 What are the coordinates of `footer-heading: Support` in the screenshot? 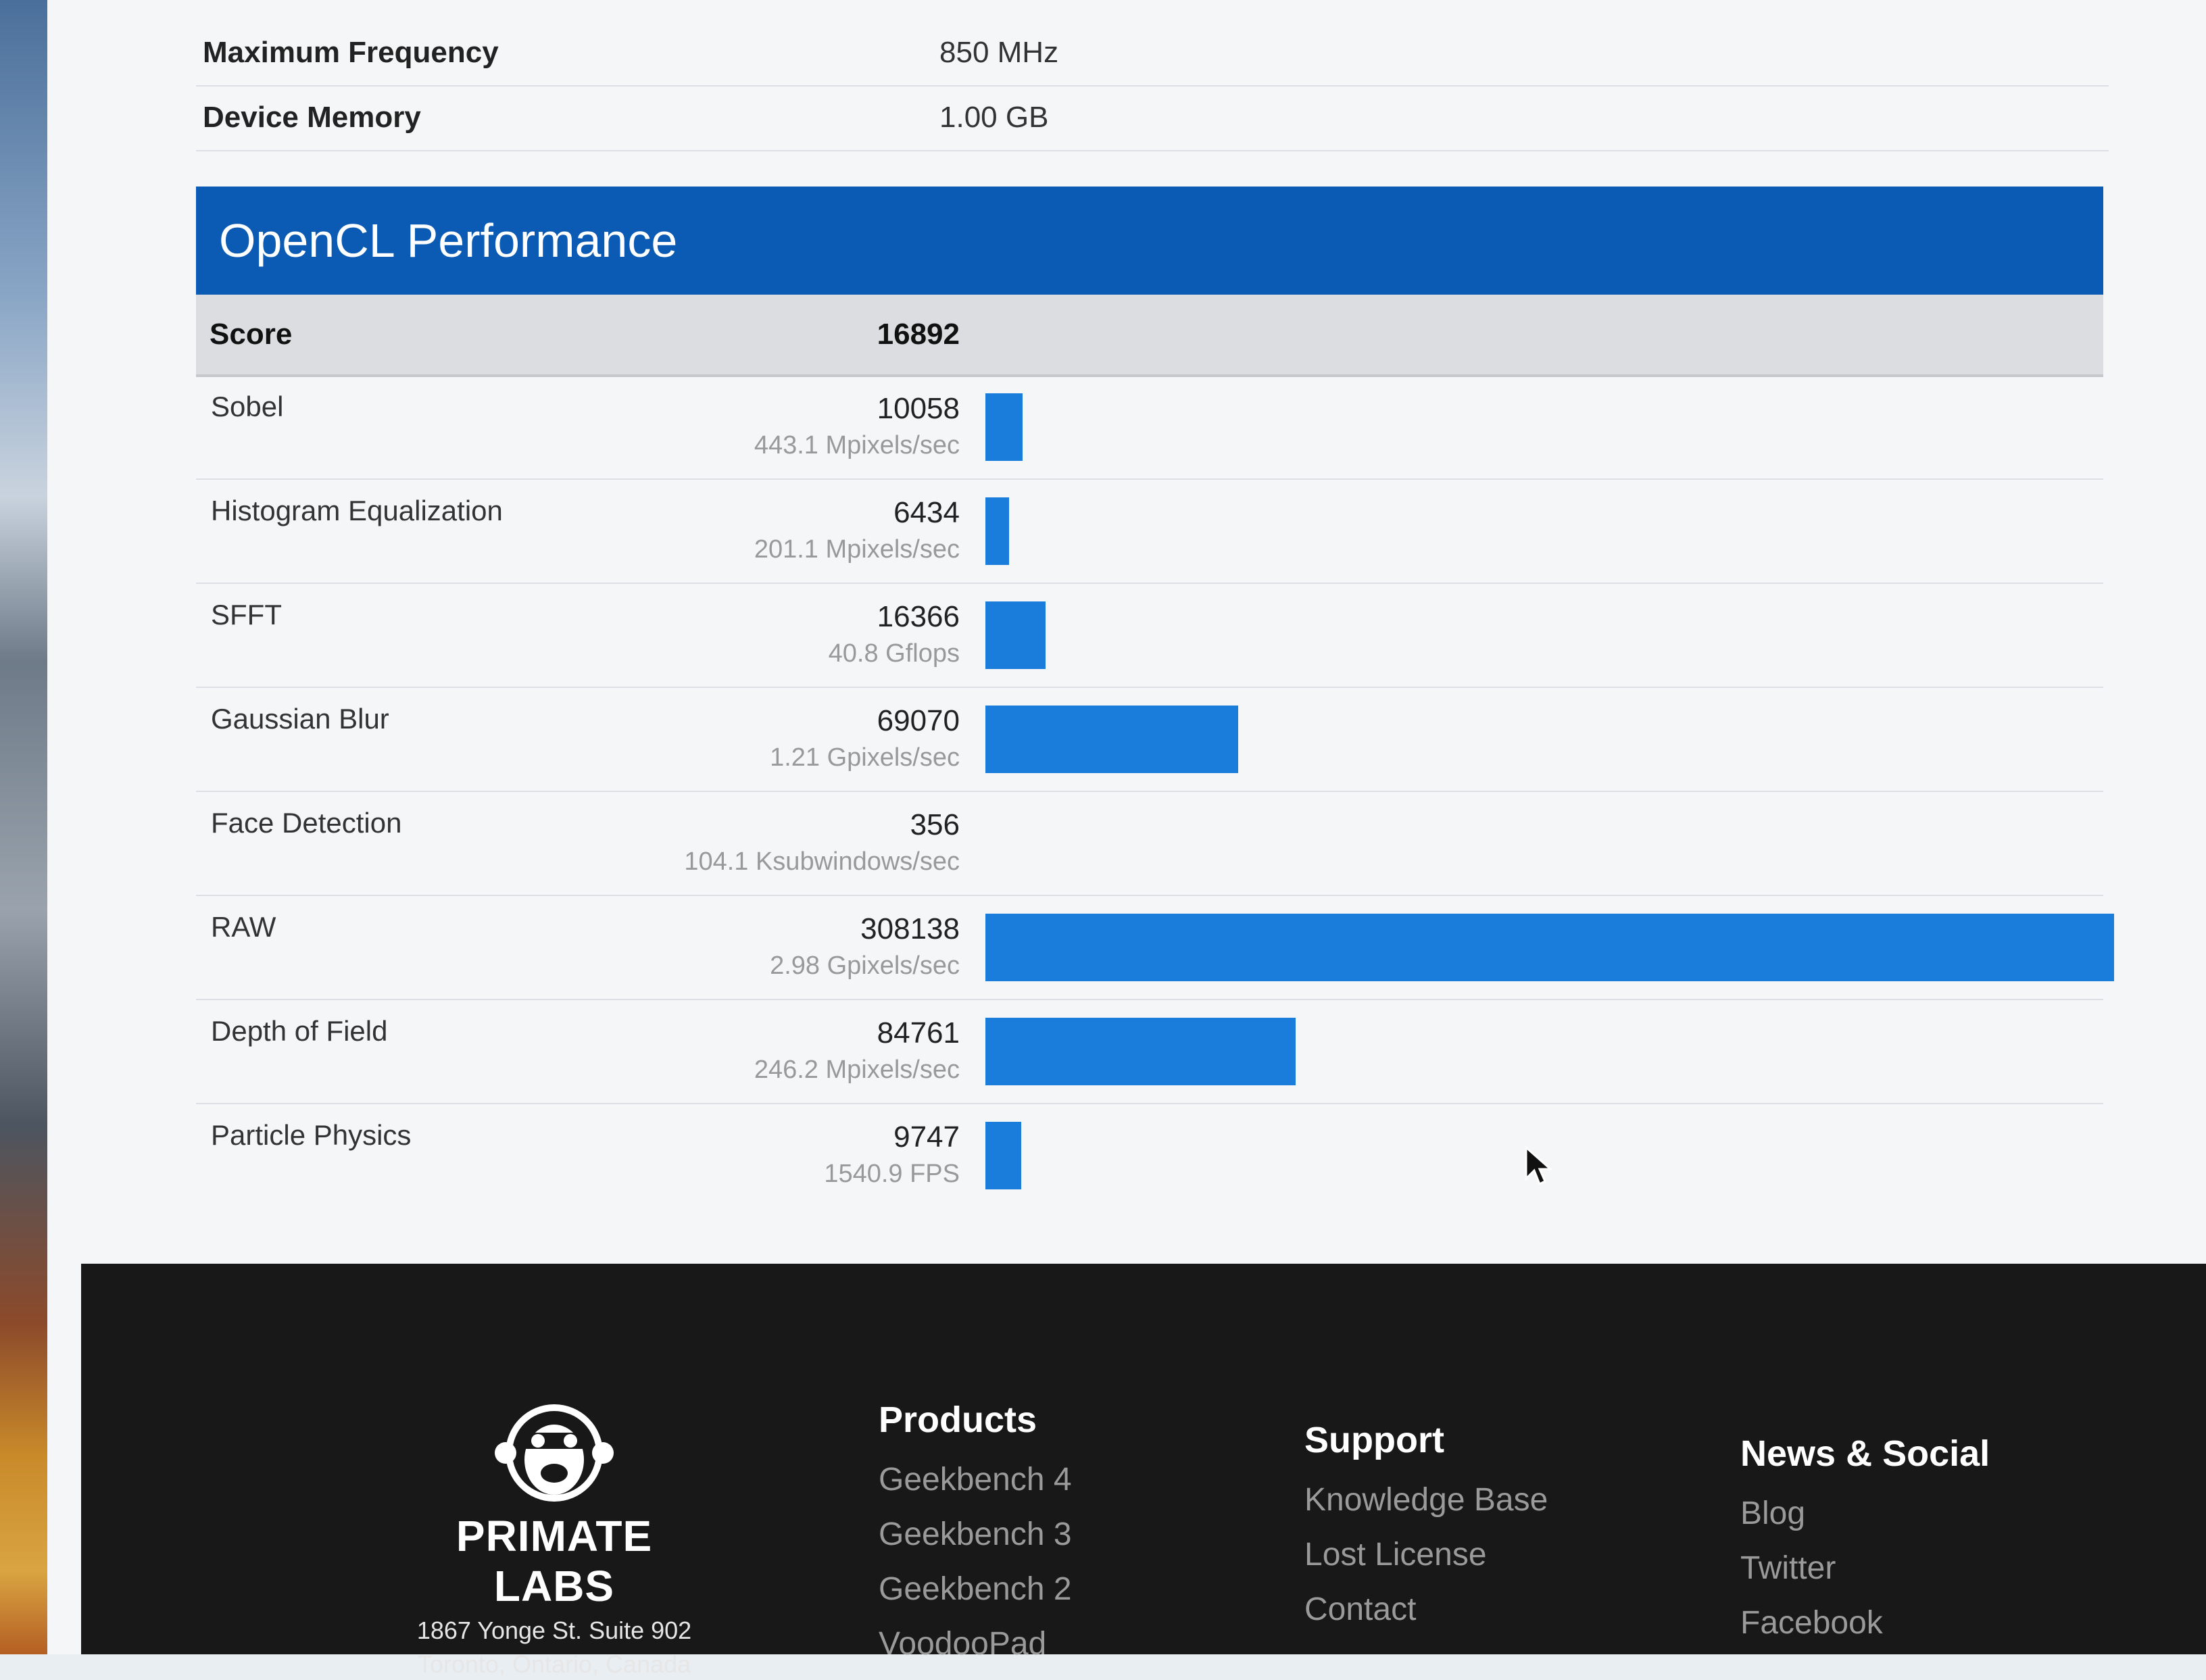 It's located at (1374, 1440).